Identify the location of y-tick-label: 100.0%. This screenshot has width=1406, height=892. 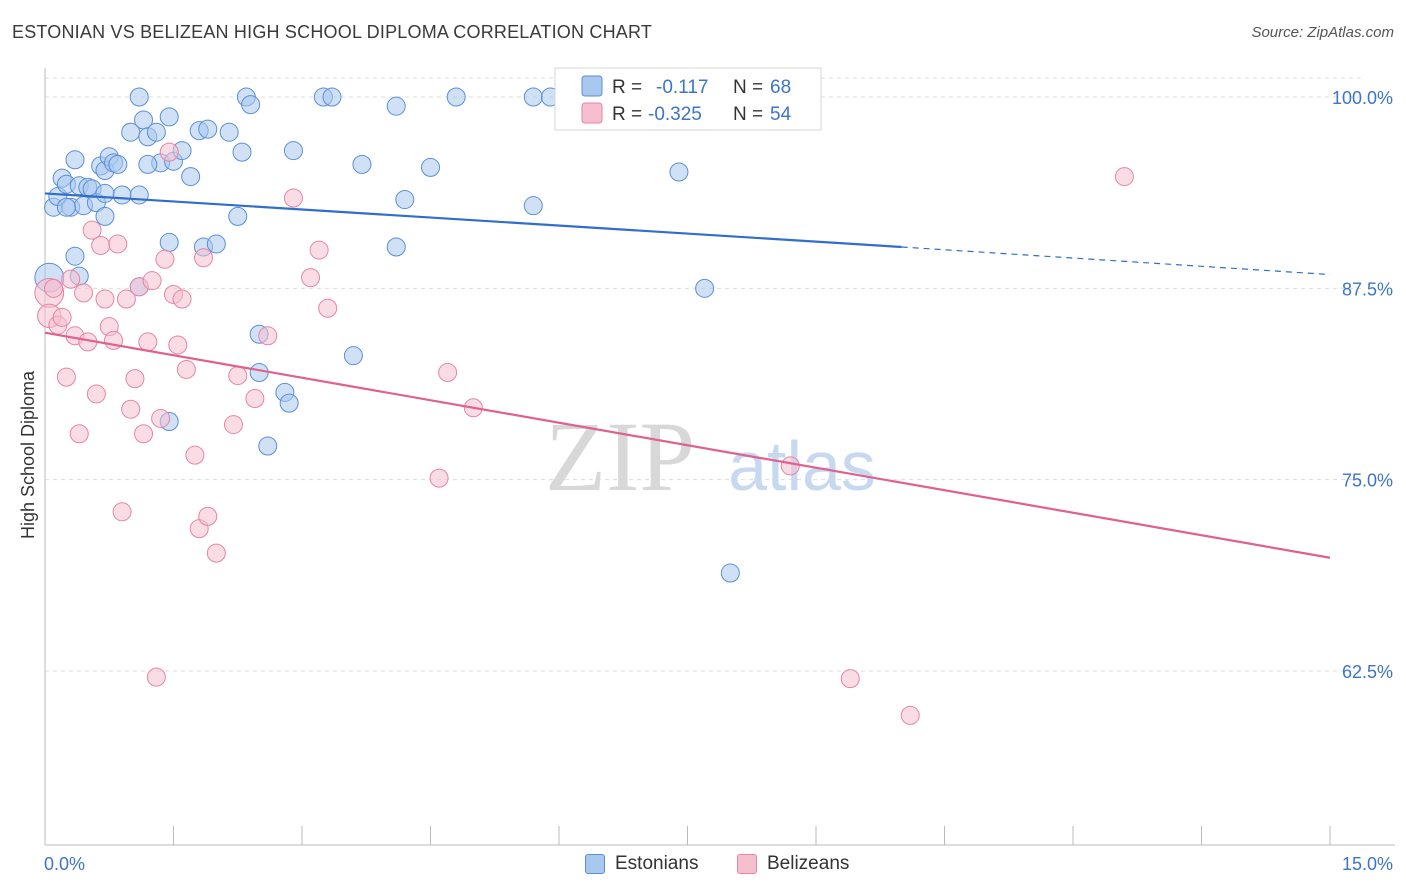
(1362, 98).